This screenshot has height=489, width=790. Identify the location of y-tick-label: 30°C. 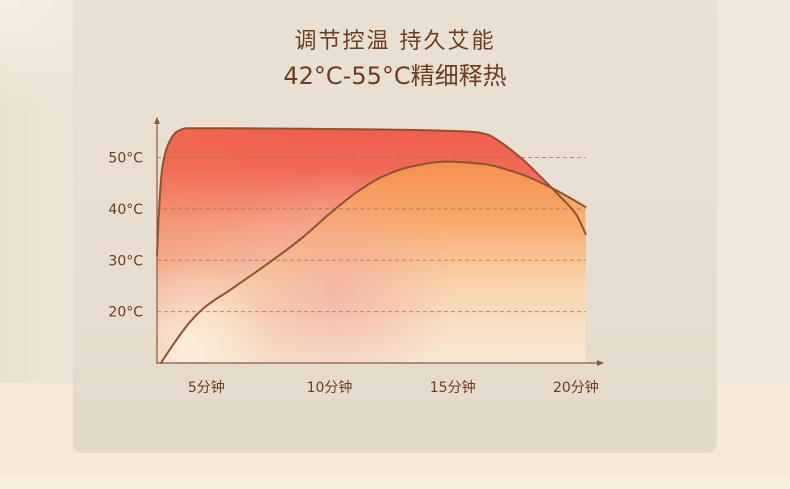
(125, 261).